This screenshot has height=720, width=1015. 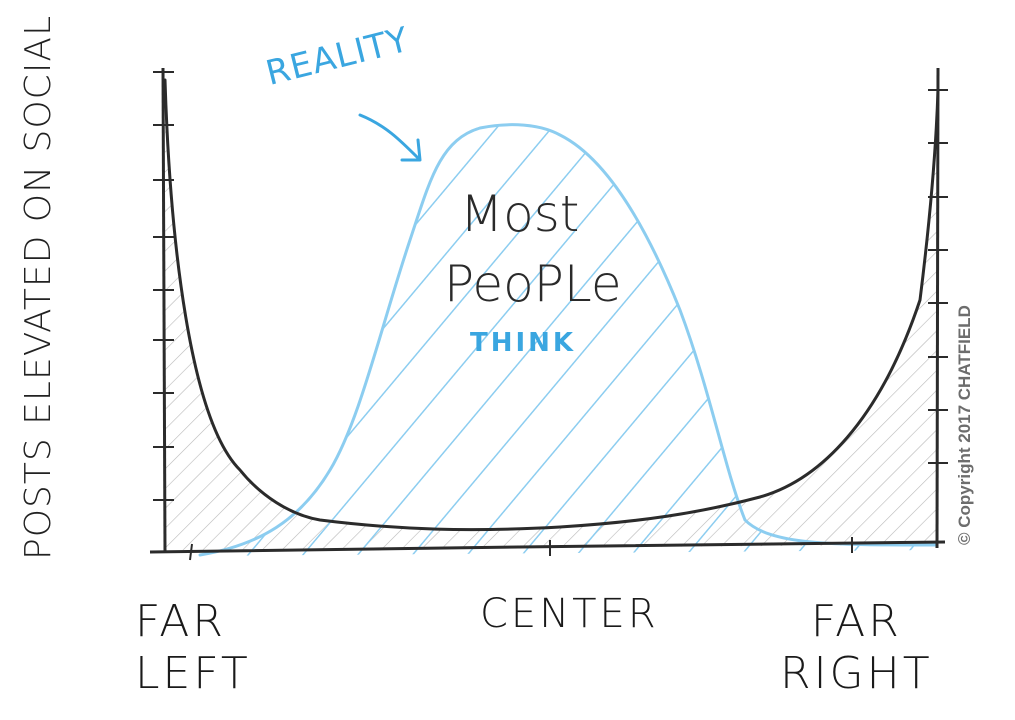 I want to click on center-label: CENTER, so click(x=569, y=614).